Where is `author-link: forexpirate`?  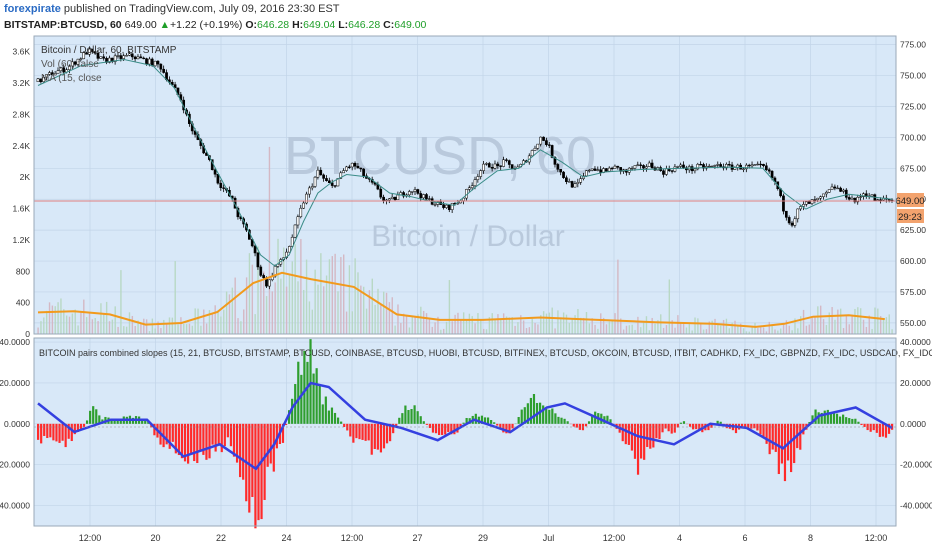
author-link: forexpirate is located at coordinates (32, 9).